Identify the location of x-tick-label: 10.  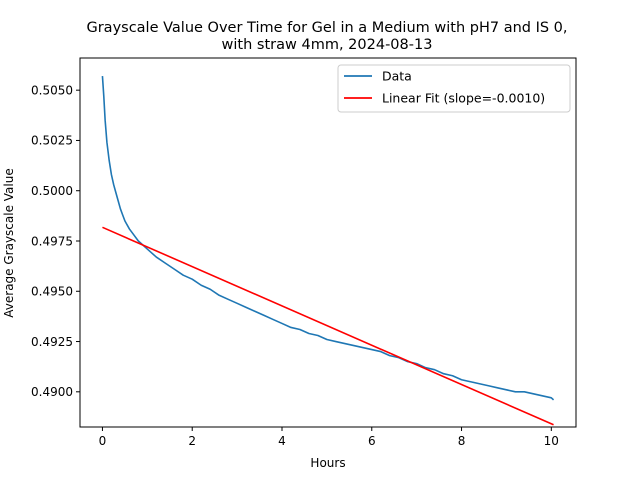
(551, 441).